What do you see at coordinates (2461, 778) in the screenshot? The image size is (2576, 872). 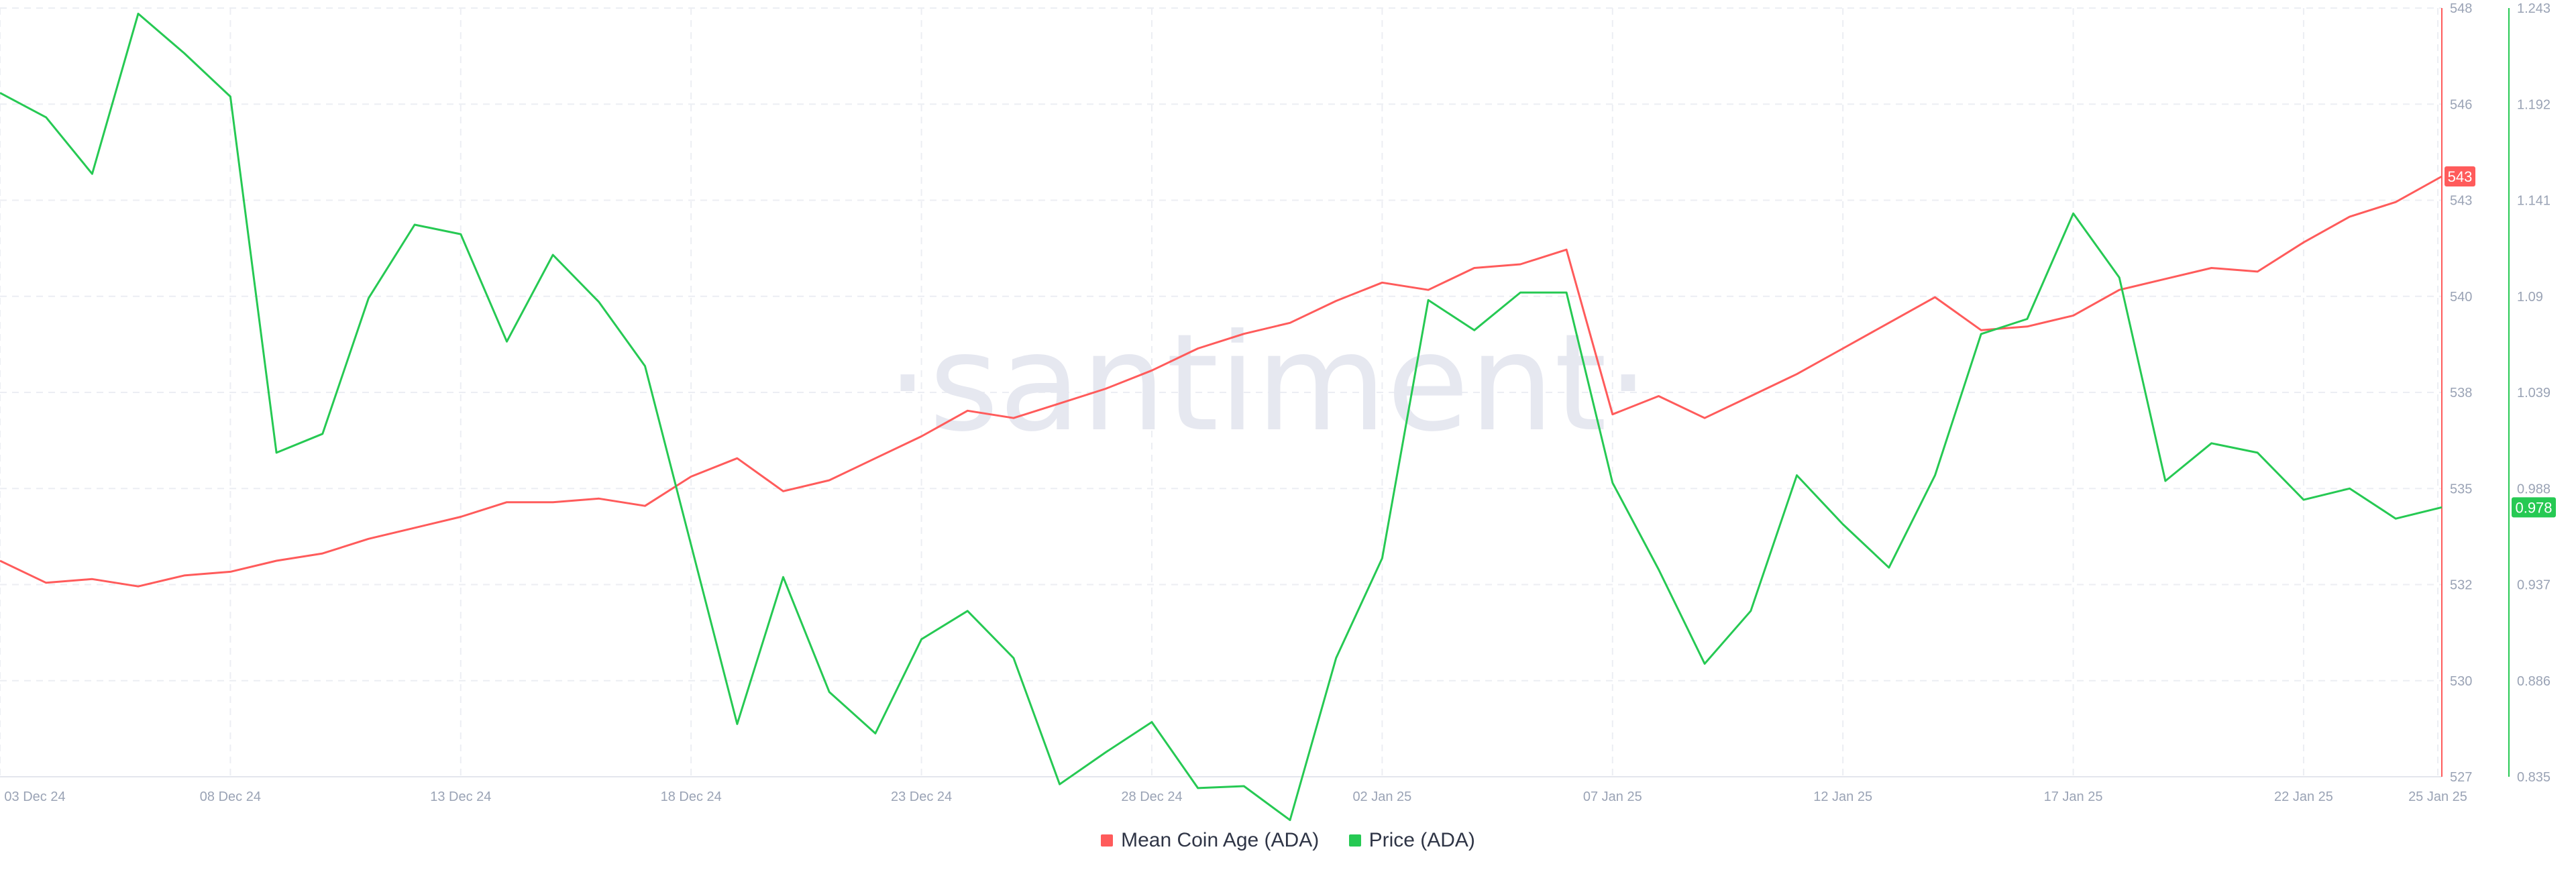 I see `mca-y-tick-label: 527` at bounding box center [2461, 778].